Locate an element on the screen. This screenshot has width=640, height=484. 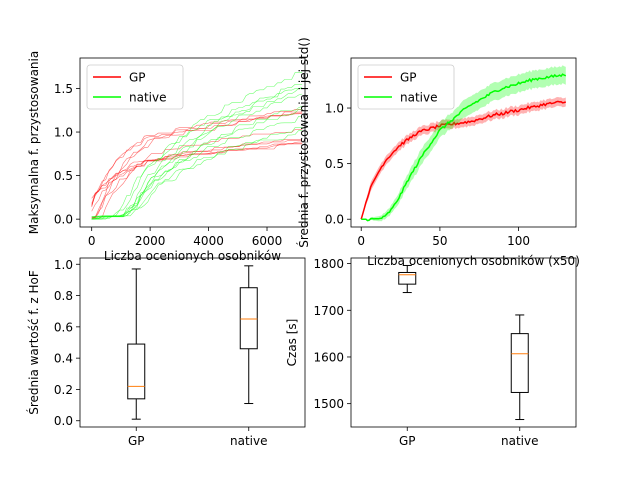
x-tick-label: 4000 is located at coordinates (208, 241).